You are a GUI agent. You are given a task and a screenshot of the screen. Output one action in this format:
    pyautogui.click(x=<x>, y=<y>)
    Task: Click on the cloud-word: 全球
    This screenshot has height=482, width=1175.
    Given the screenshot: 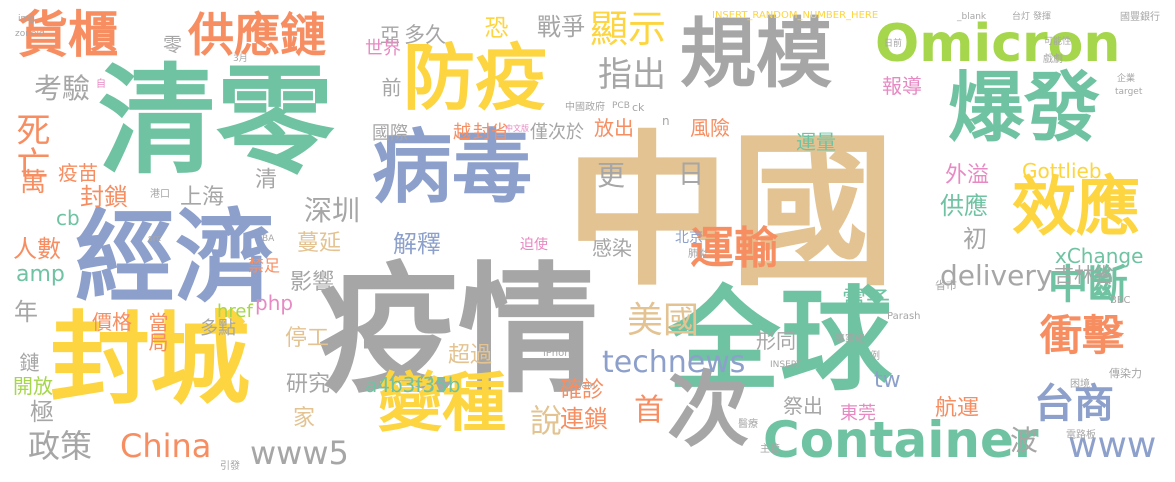 What is the action you would take?
    pyautogui.click(x=780, y=341)
    